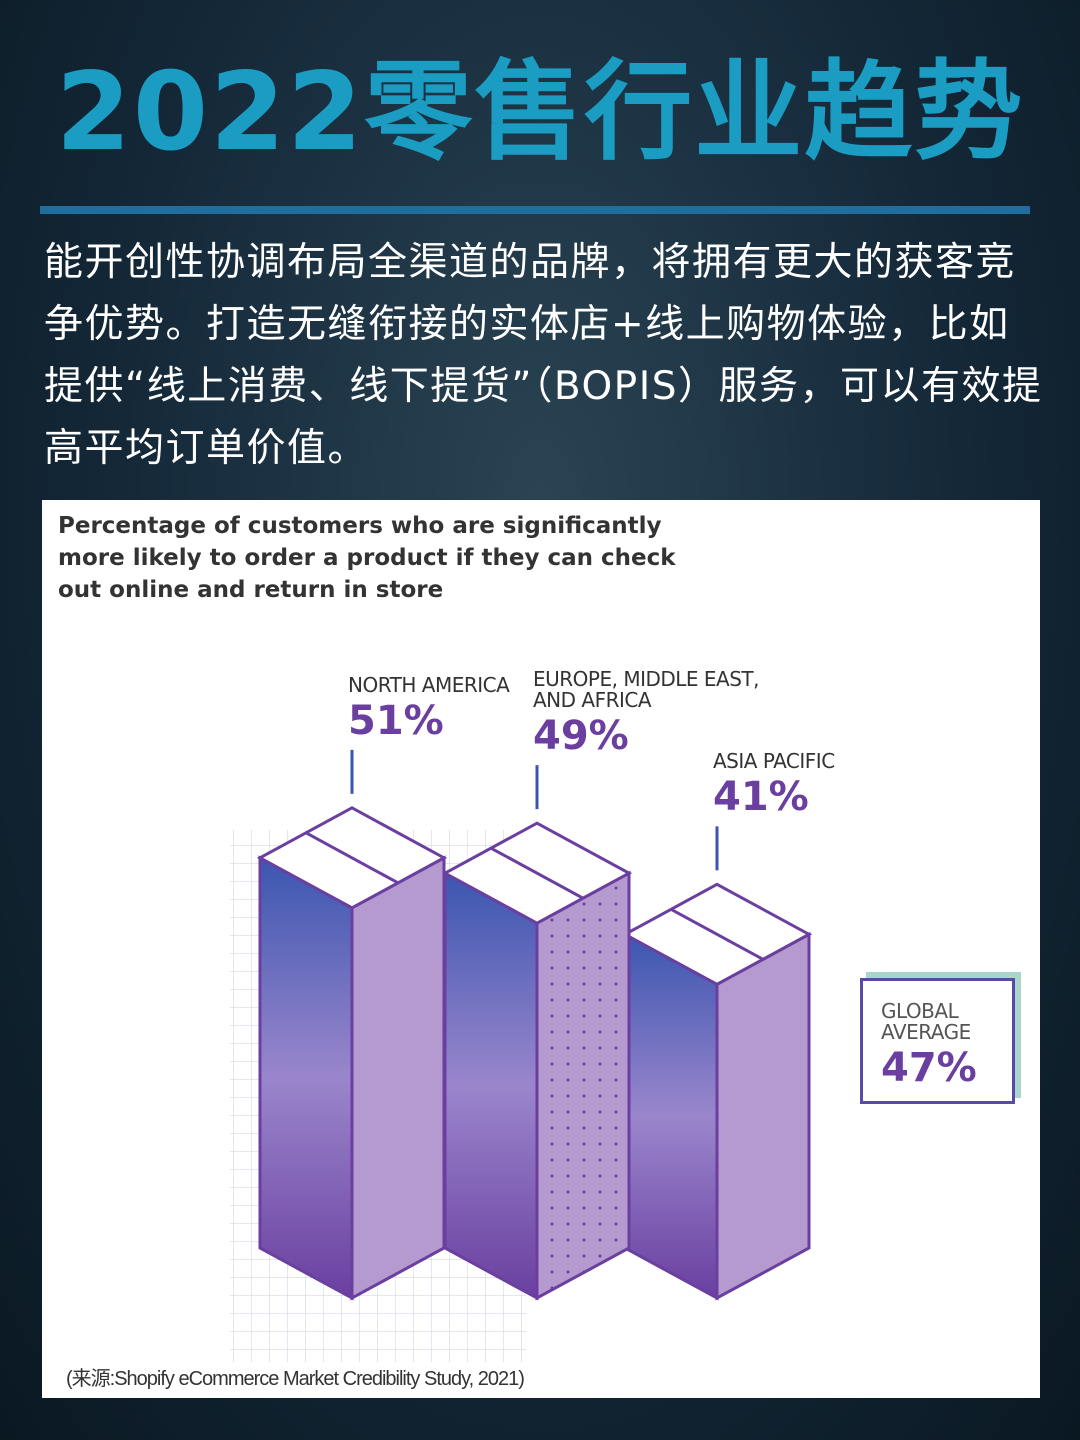 This screenshot has height=1440, width=1080. Describe the element at coordinates (396, 720) in the screenshot. I see `value-label: 51%` at that location.